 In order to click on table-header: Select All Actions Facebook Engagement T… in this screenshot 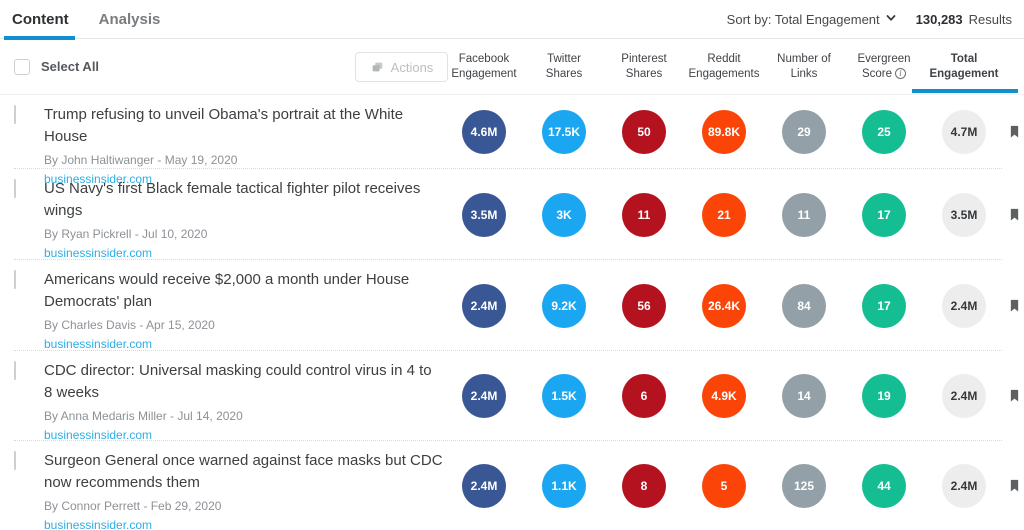, I will do `click(512, 67)`.